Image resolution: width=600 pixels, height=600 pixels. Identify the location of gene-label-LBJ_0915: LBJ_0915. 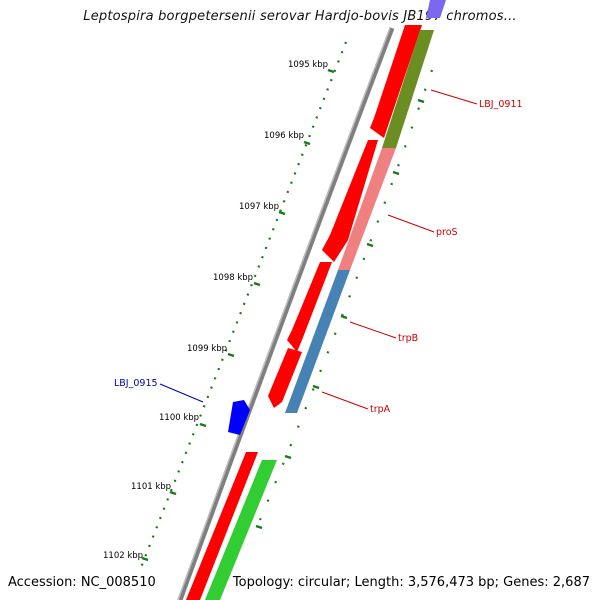
(136, 383).